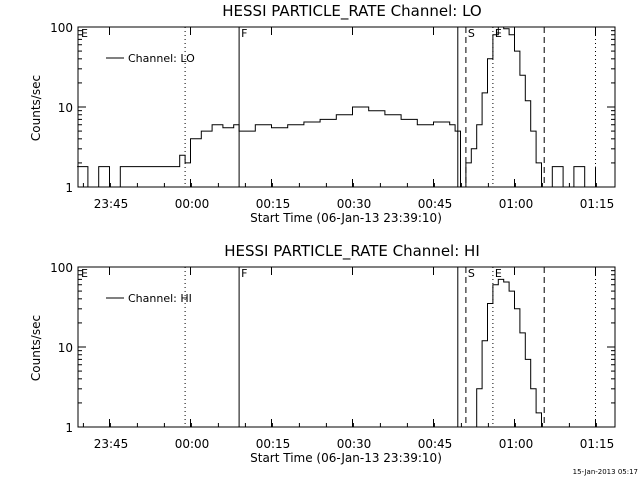  I want to click on legend-label: Channel: HI, so click(160, 298).